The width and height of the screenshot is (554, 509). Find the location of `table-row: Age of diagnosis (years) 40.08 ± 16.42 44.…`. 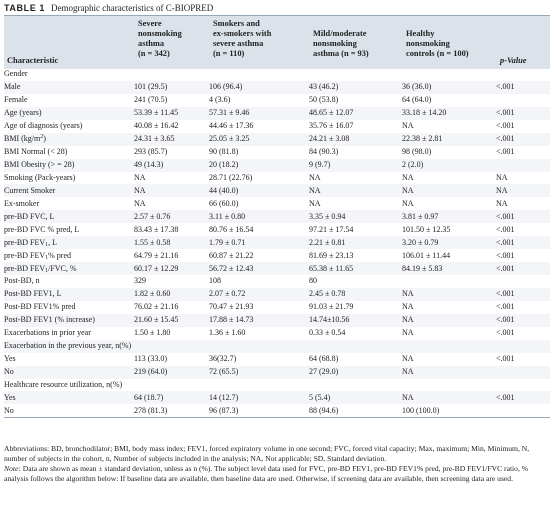

table-row: Age of diagnosis (years) 40.08 ± 16.42 44.… is located at coordinates (277, 126).